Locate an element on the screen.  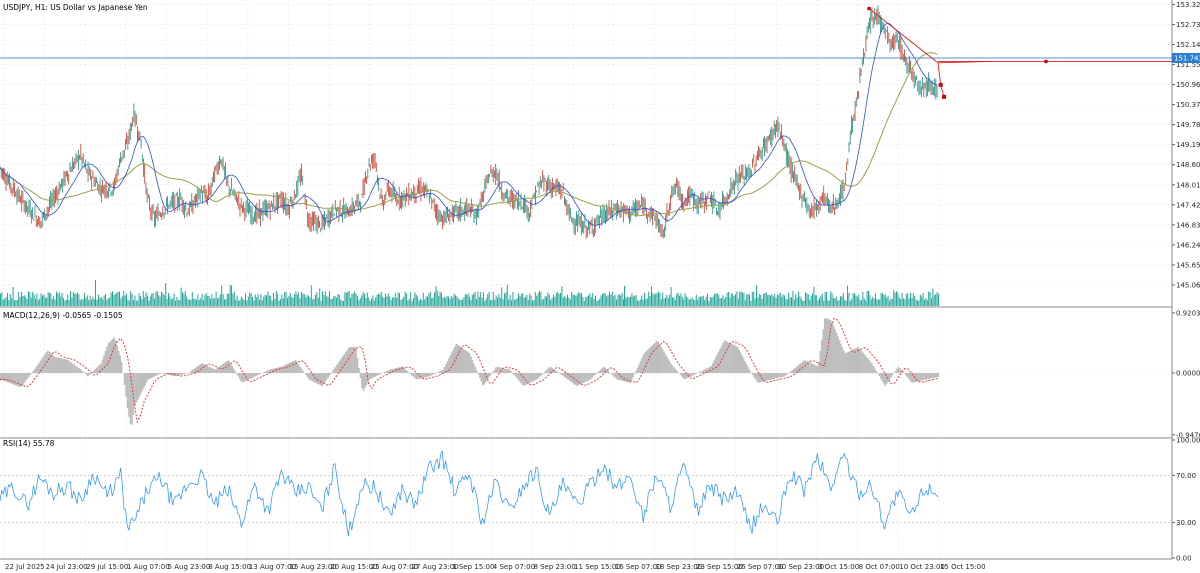
forecast-projection is located at coordinates (941, 79).